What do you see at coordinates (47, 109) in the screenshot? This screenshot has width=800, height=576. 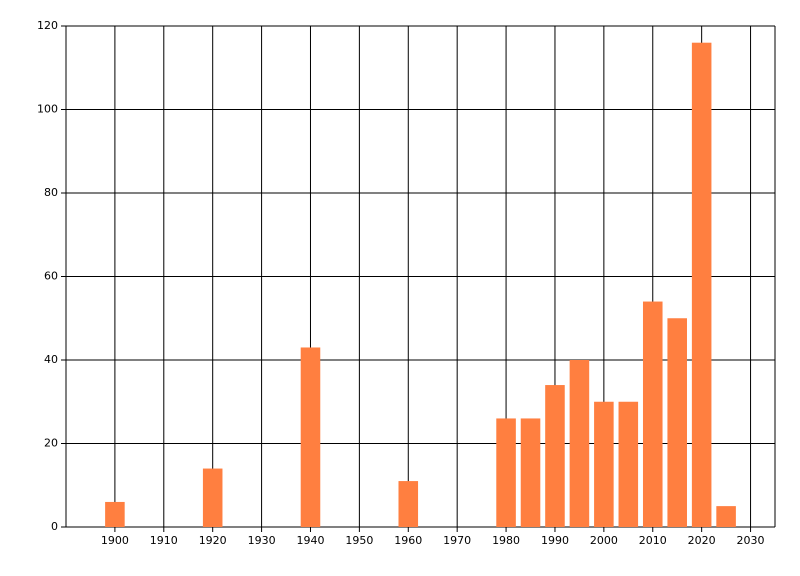 I see `y-tick-label: 100` at bounding box center [47, 109].